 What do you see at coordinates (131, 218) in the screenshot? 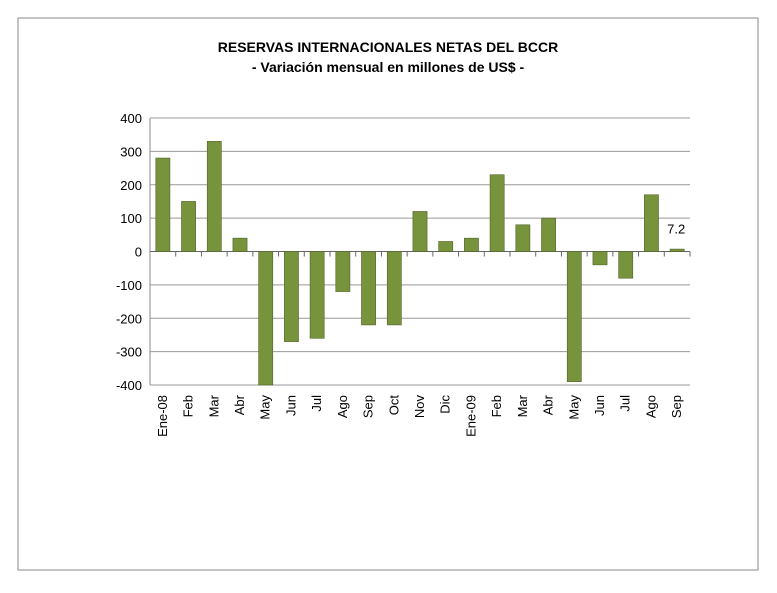
I see `y-tick-label: 100` at bounding box center [131, 218].